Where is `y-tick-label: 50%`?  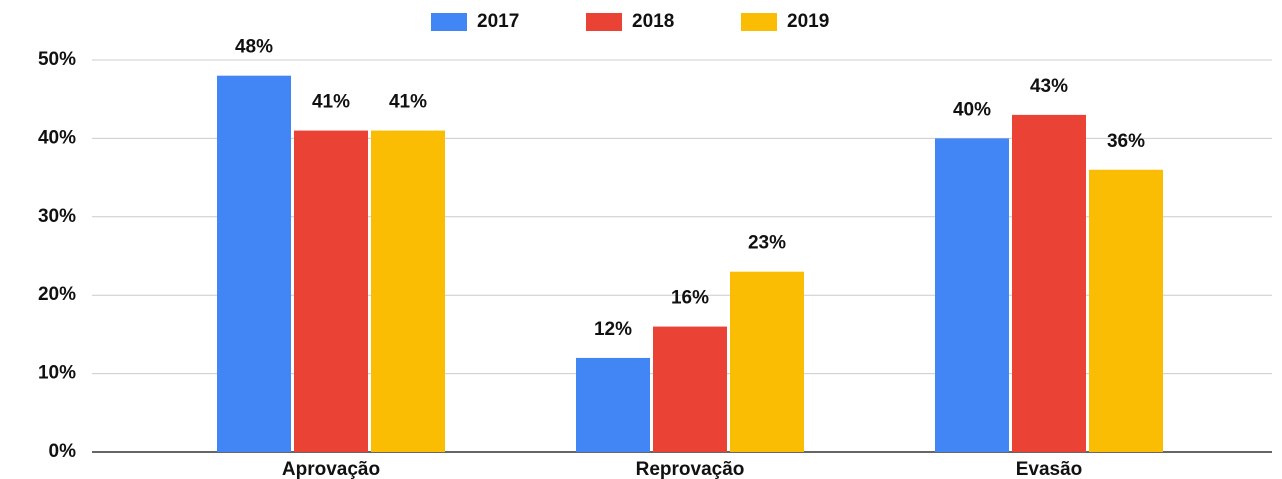
y-tick-label: 50% is located at coordinates (57, 59).